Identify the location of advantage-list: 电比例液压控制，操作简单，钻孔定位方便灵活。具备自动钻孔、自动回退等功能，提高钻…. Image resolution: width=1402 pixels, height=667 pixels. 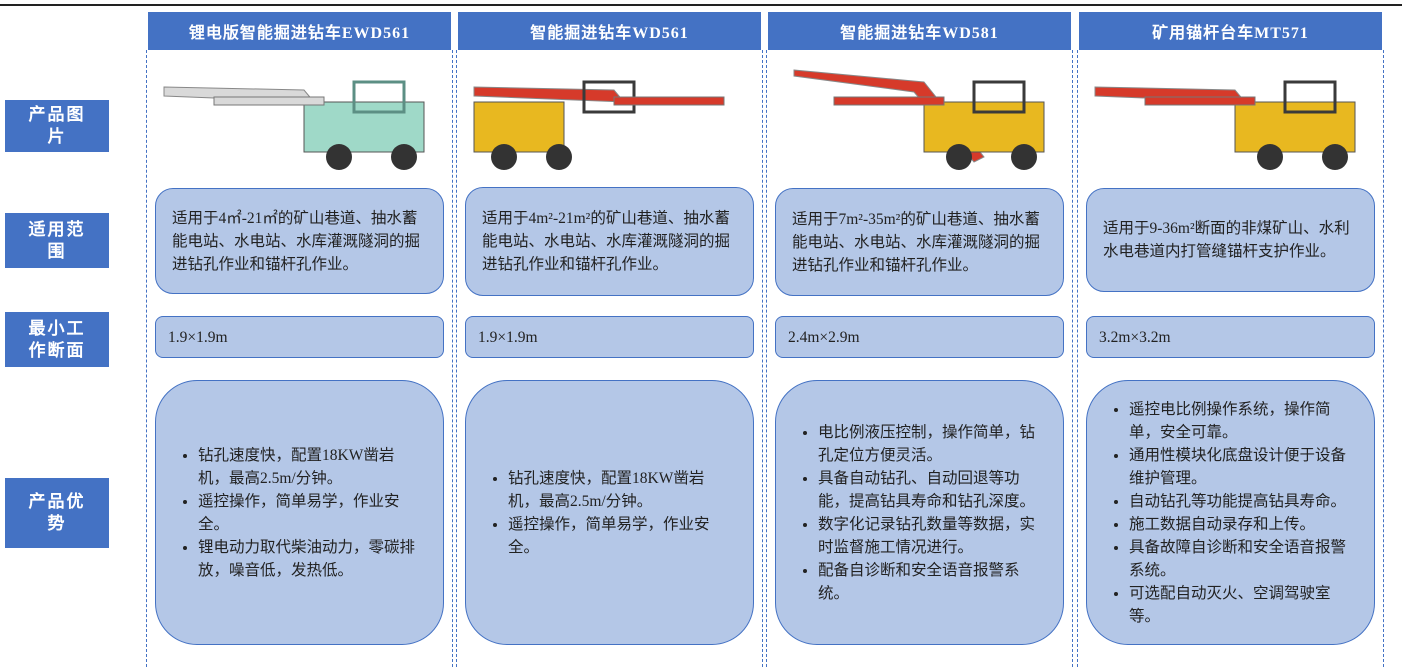
(918, 513).